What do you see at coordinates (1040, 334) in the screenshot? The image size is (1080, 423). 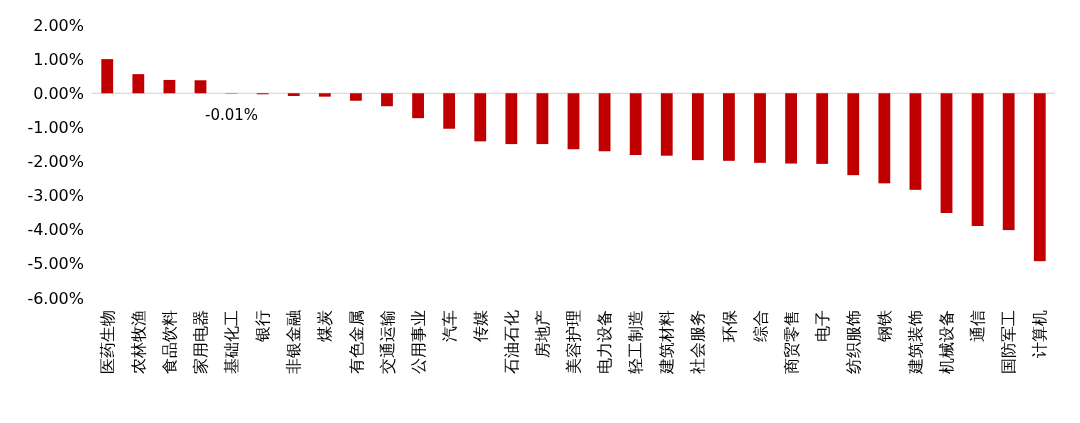 I see `x-tick-label: 计算机` at bounding box center [1040, 334].